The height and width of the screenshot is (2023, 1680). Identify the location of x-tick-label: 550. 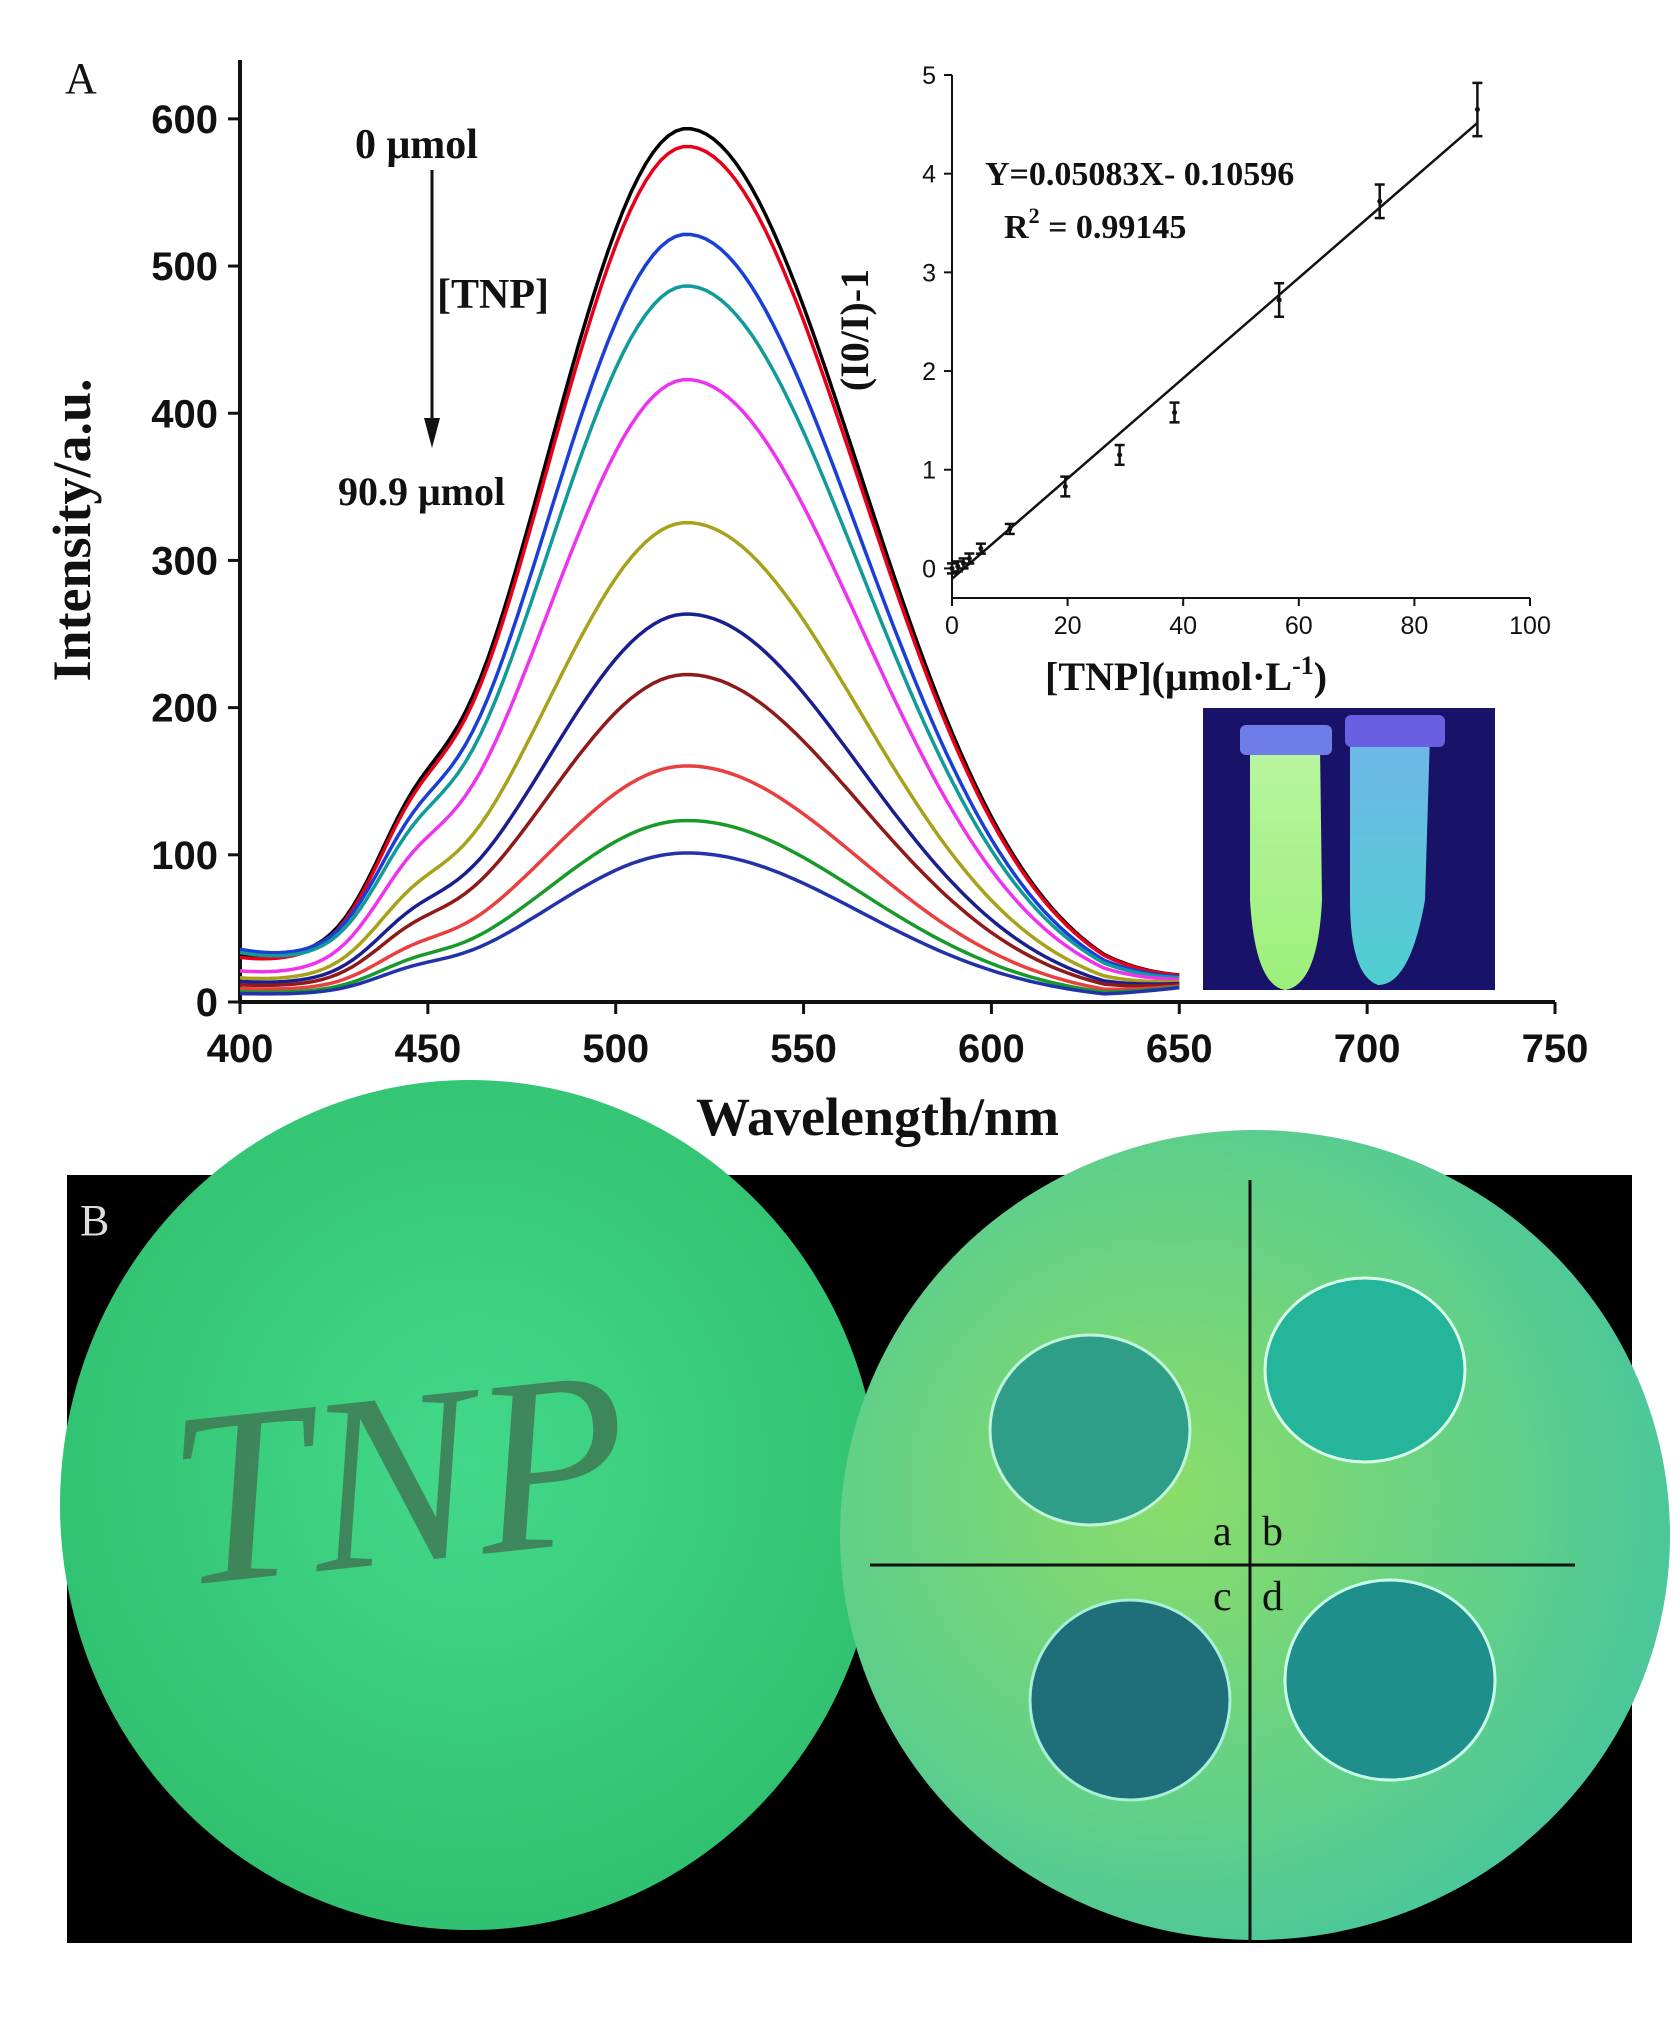
(803, 1049).